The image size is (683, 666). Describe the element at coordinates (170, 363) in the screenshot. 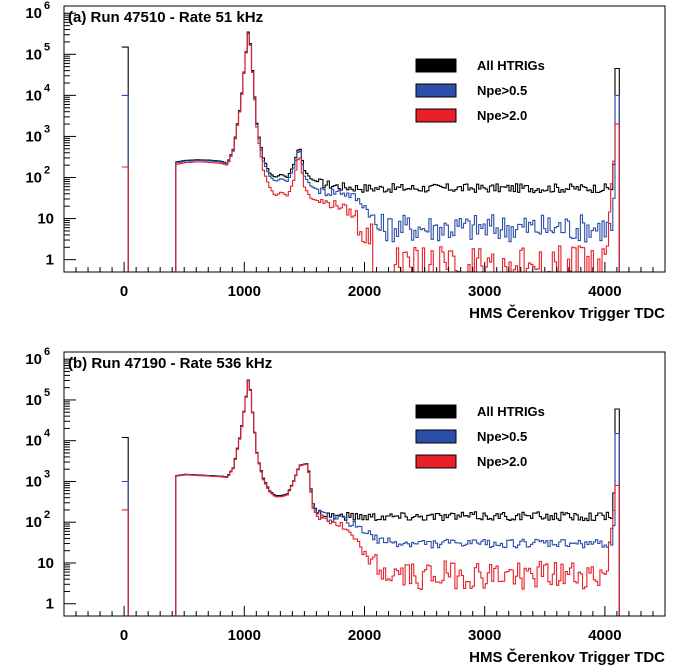

I see `chart-title: (b) Run 47190 - Rate 536 kHz` at that location.